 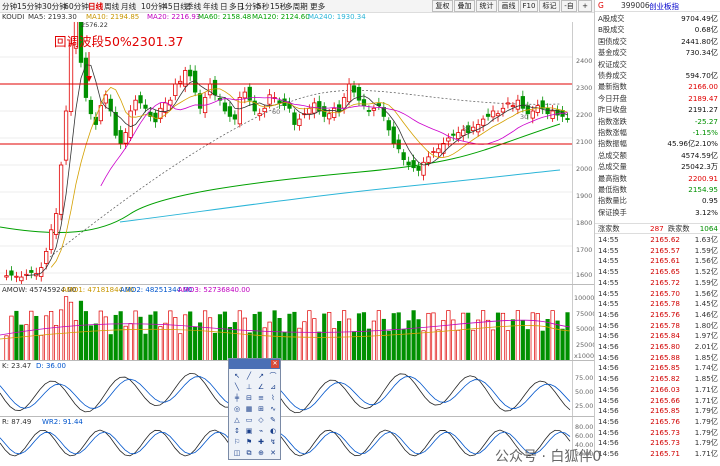 I want to click on f10-button: F10, so click(x=529, y=6).